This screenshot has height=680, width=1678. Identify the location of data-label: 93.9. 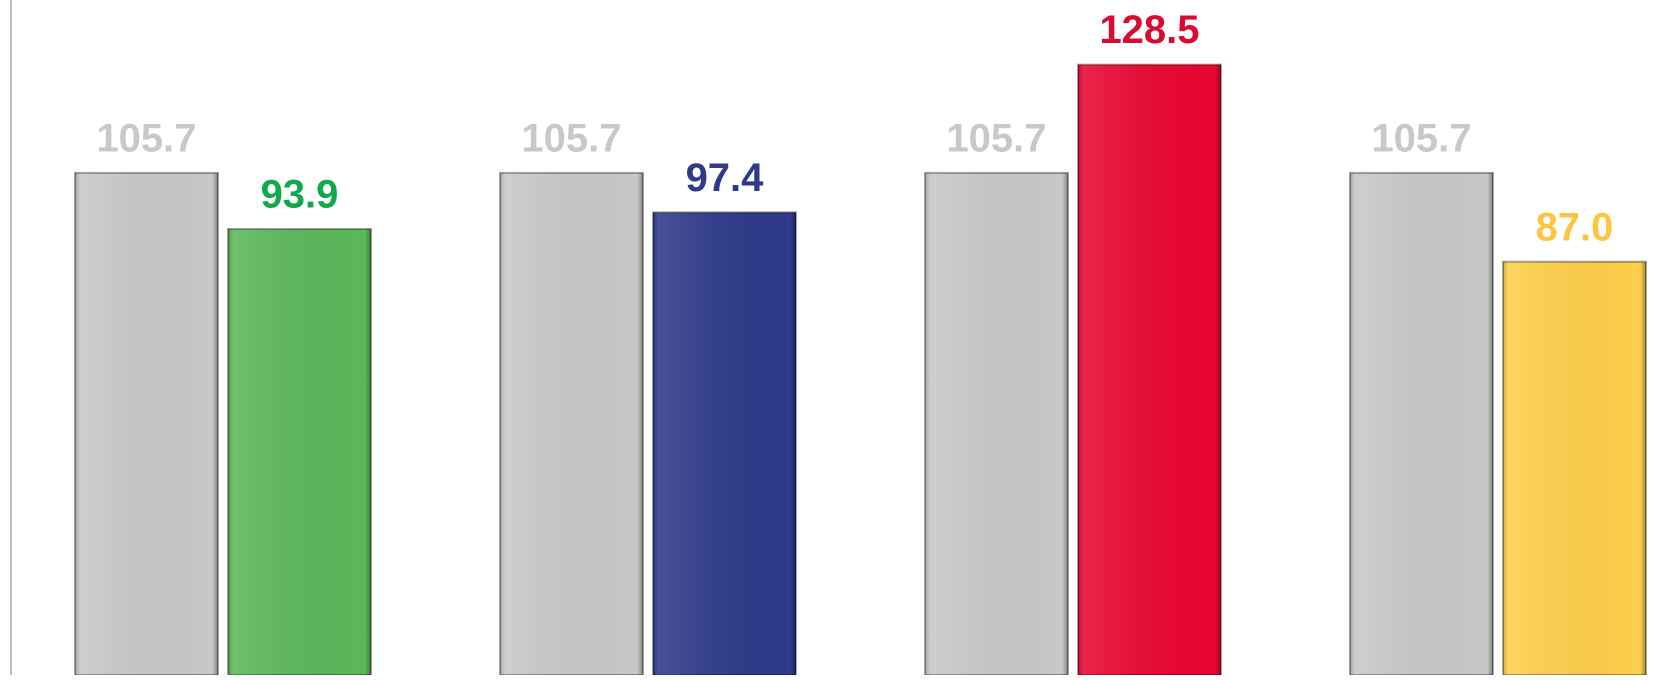
(300, 195).